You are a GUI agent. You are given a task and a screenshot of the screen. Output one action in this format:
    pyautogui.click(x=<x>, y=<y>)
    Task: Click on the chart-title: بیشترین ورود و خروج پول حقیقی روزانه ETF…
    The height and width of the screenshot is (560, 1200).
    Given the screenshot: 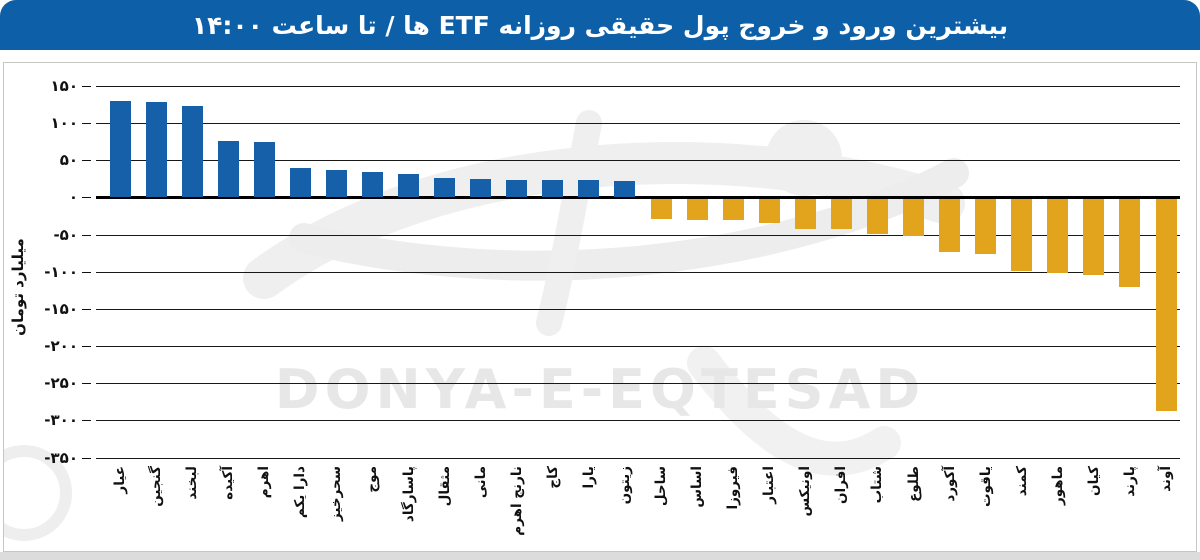 What is the action you would take?
    pyautogui.click(x=600, y=25)
    